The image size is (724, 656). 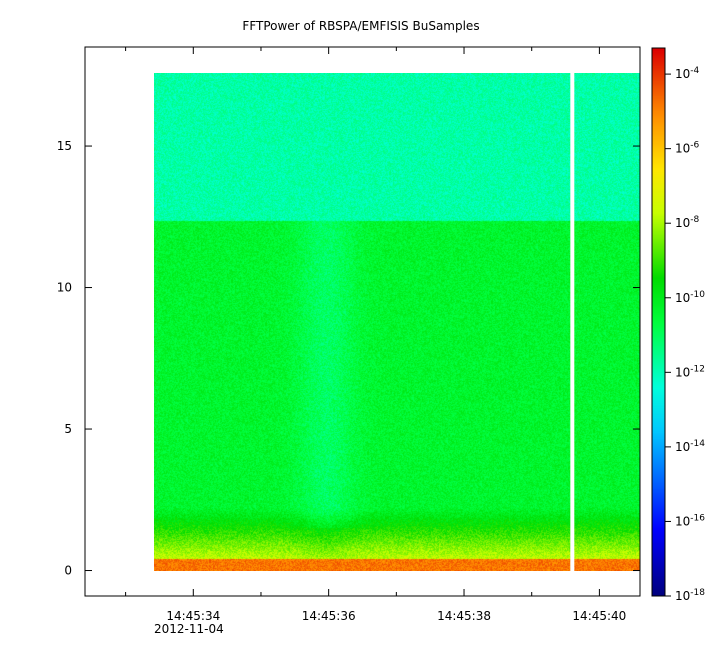 I want to click on x-date-label: 2012-11-04, so click(x=189, y=629).